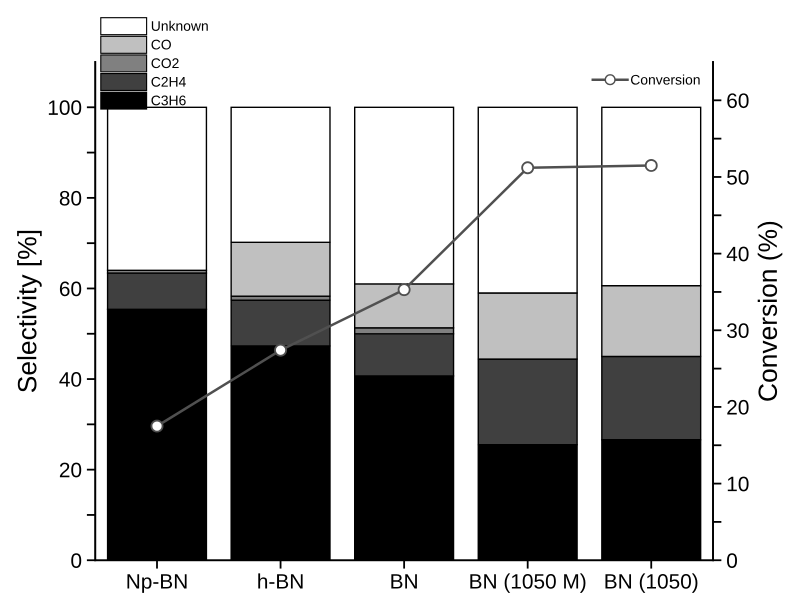  I want to click on x-tick-label: BN, so click(404, 581).